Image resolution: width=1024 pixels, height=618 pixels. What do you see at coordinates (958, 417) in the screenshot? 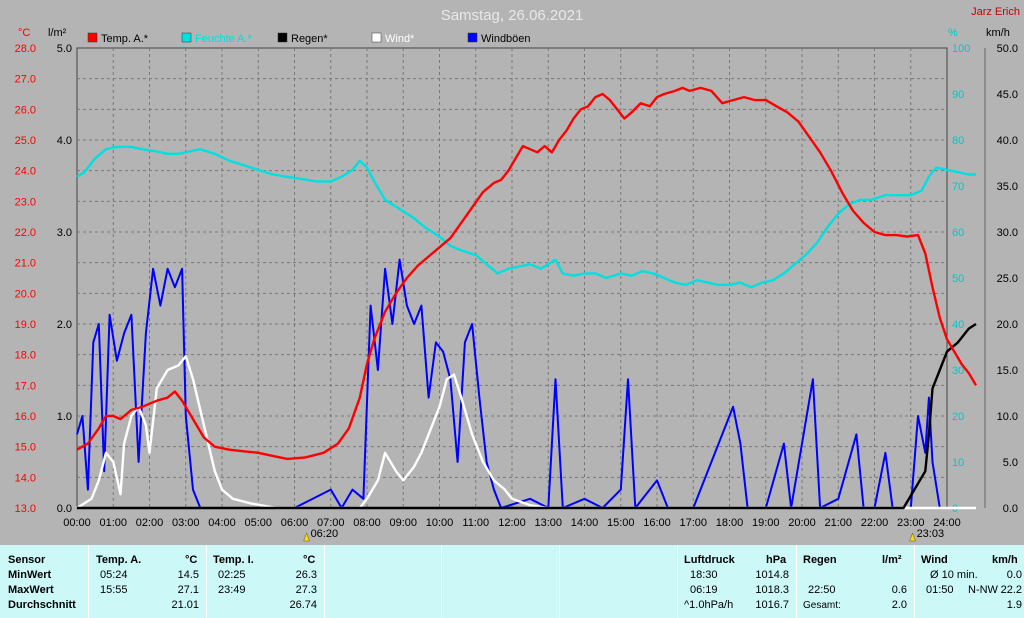
I see `hum-tick-label: 20` at bounding box center [958, 417].